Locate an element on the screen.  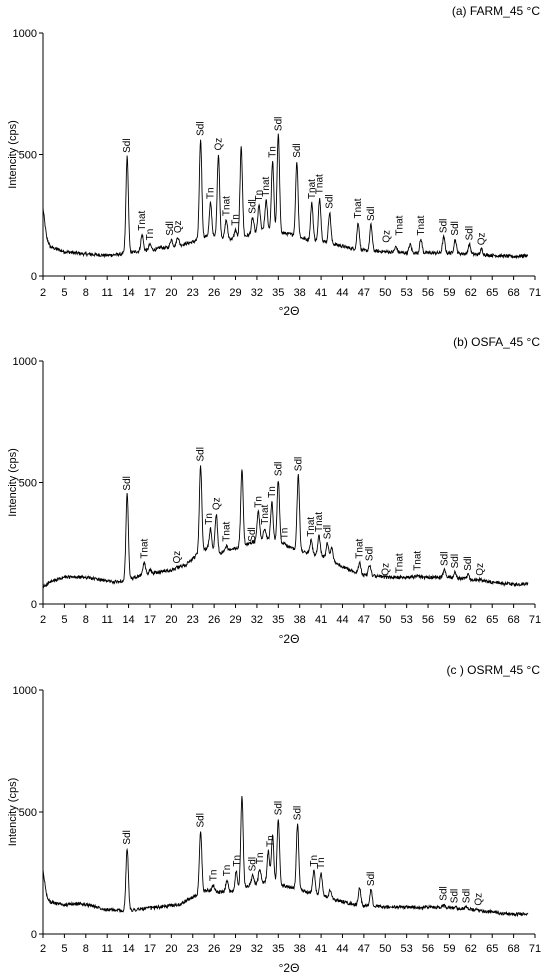
x-tick-label: 65 is located at coordinates (492, 949).